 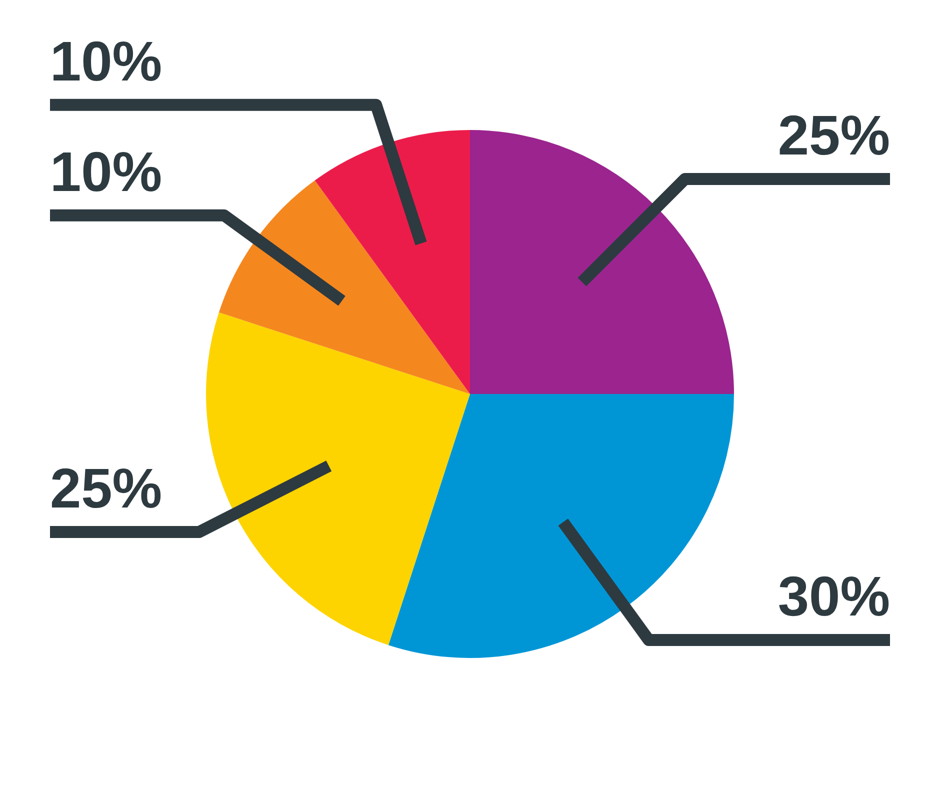 What do you see at coordinates (834, 596) in the screenshot?
I see `data-label: 30%` at bounding box center [834, 596].